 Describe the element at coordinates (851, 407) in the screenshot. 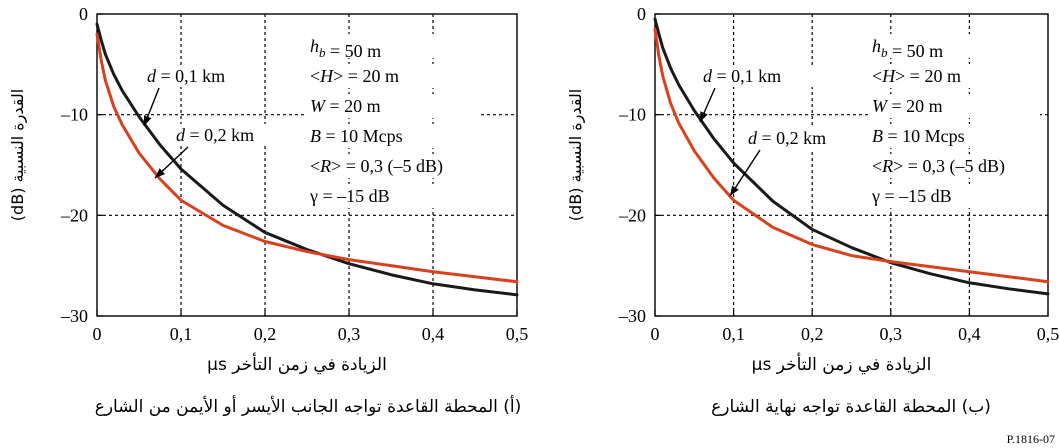

I see `figure-caption: (ب) المحطة القاعدة تواجه نهاية الشارع` at that location.